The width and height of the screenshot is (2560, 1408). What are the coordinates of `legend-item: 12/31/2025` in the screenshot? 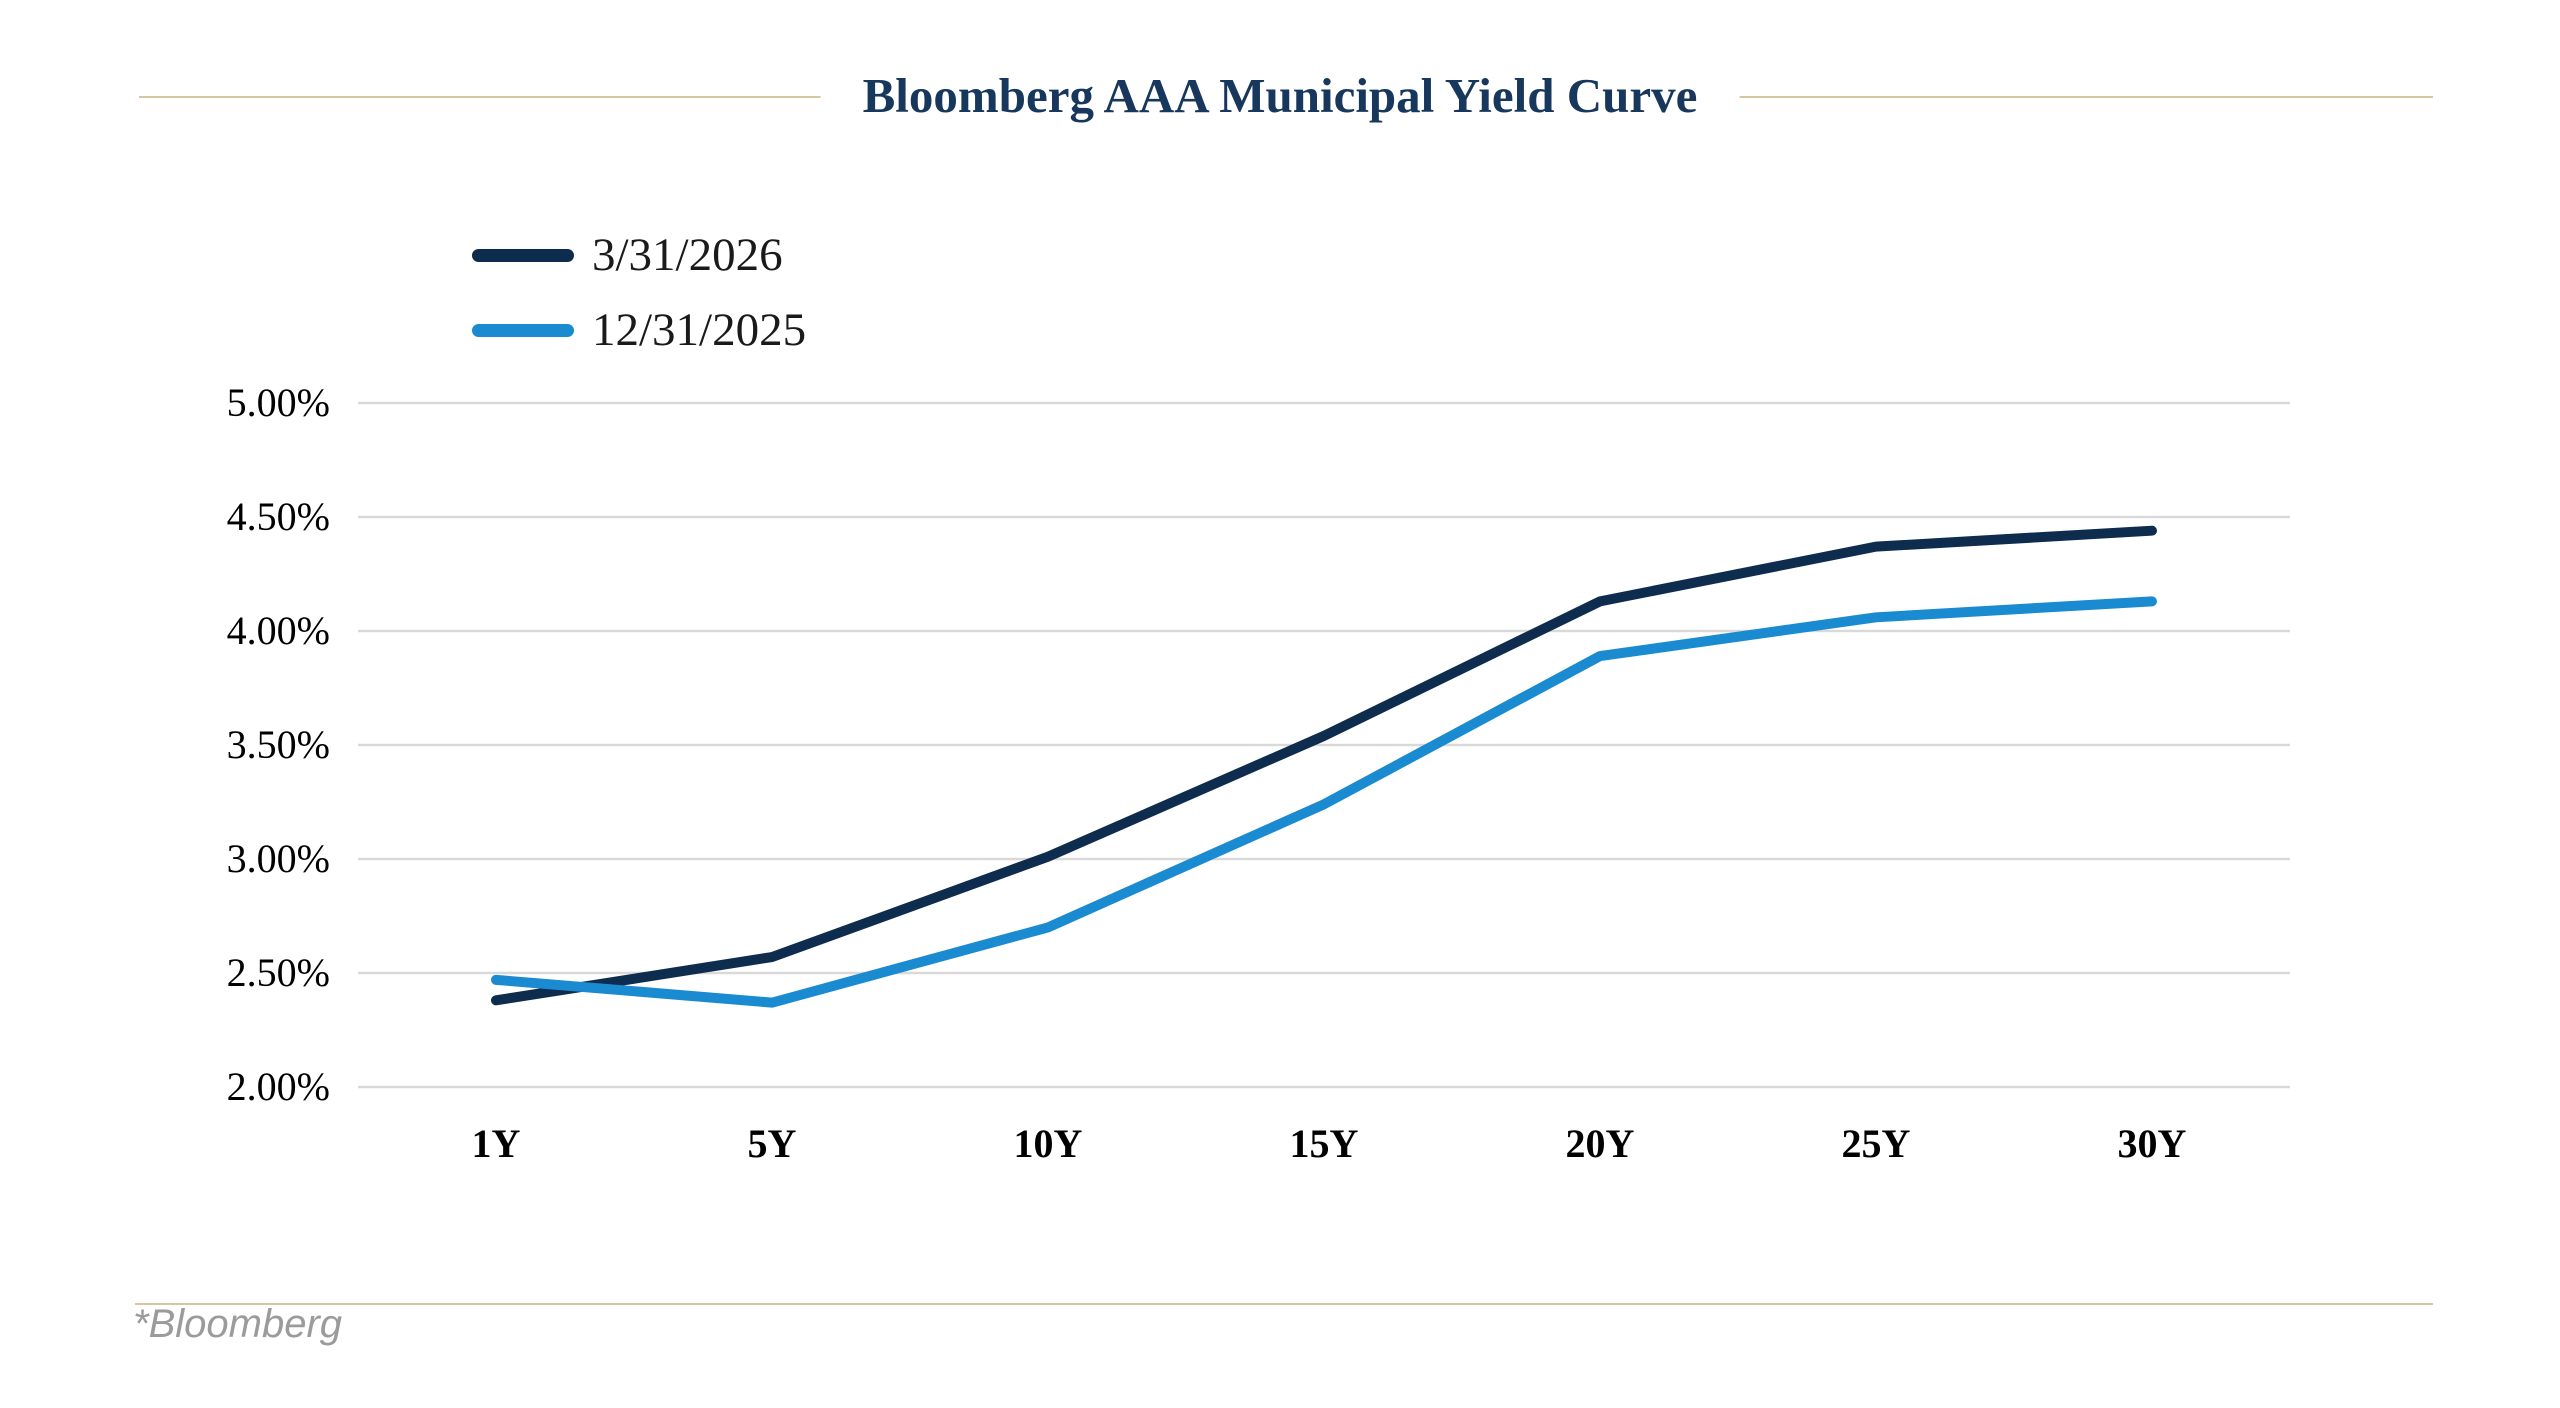 It's located at (639, 330).